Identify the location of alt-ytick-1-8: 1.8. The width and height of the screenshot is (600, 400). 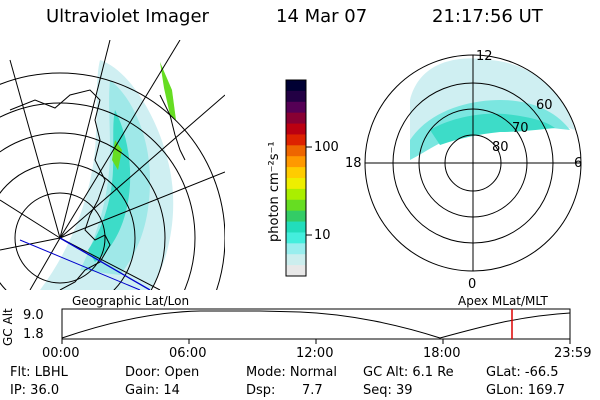
(33, 334).